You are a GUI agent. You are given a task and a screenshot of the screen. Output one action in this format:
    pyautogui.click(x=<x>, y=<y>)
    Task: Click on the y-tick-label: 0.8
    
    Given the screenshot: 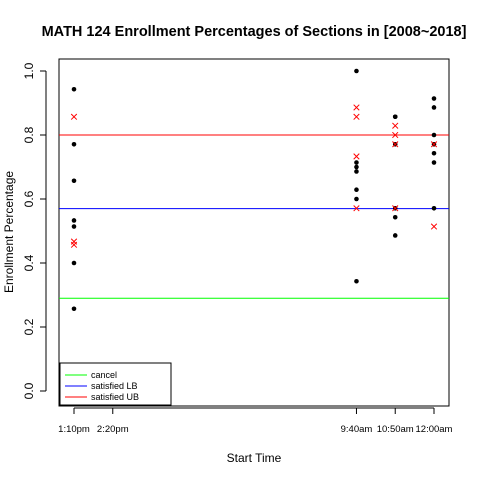 What is the action you would take?
    pyautogui.click(x=29, y=134)
    